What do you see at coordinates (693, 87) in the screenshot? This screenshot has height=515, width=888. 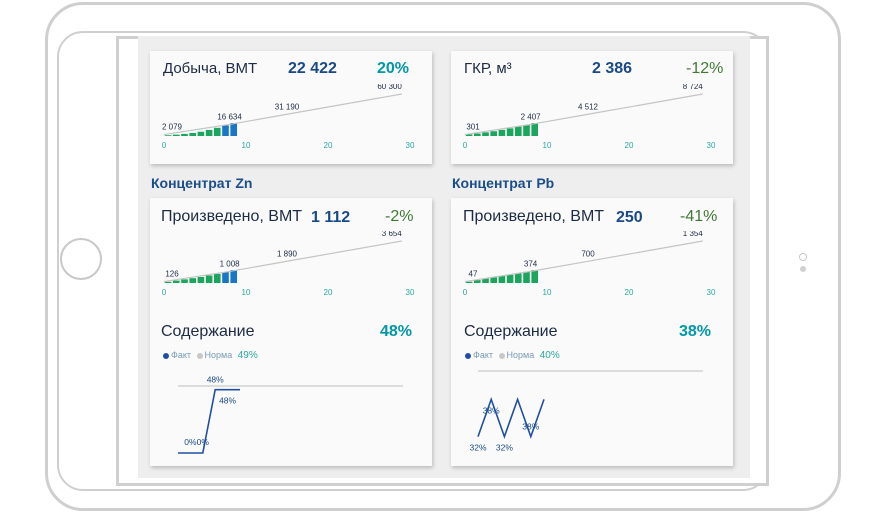 I see `data-label: 8 724` at bounding box center [693, 87].